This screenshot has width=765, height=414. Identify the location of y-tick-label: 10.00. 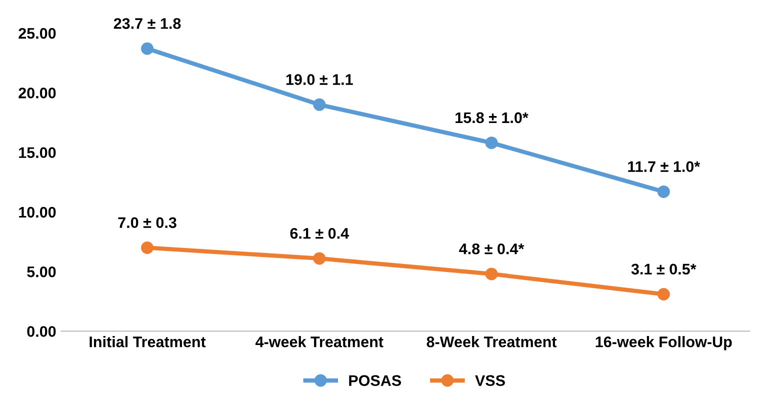
(37, 212).